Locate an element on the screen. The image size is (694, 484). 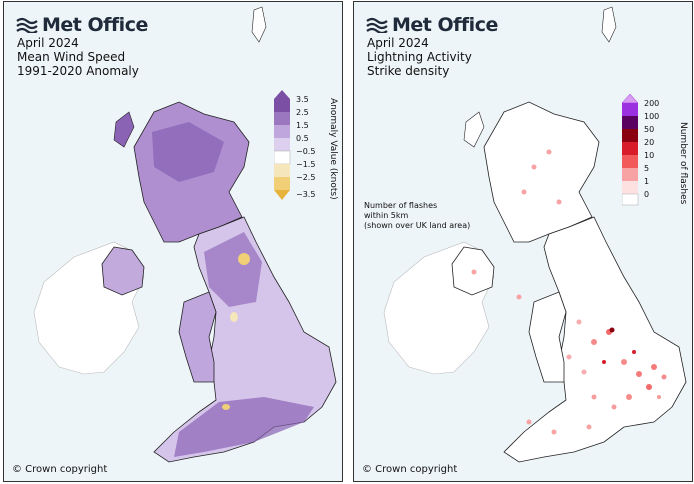
title-line-2: Lightning Activity is located at coordinates (419, 57).